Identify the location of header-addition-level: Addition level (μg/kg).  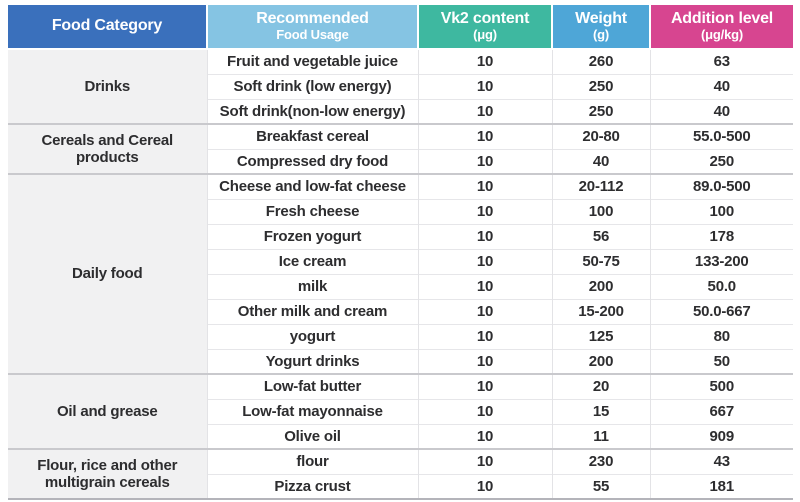
(721, 27).